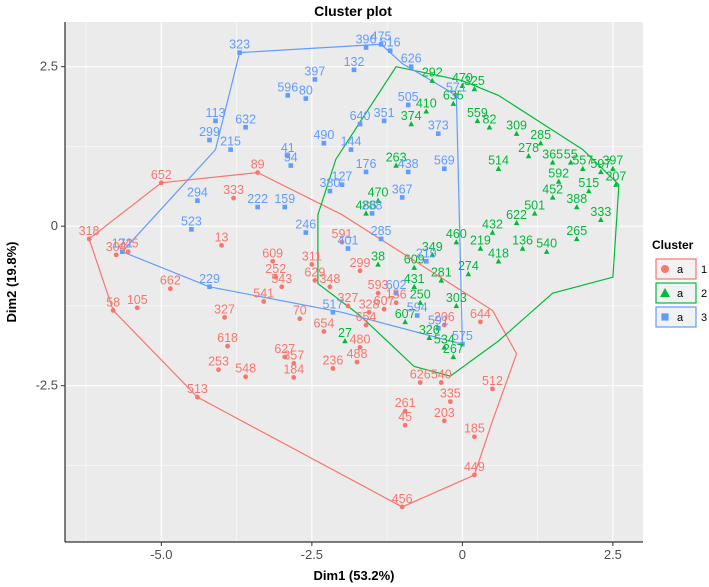 This screenshot has width=709, height=587. What do you see at coordinates (342, 234) in the screenshot?
I see `cluster-1-point-label: 591` at bounding box center [342, 234].